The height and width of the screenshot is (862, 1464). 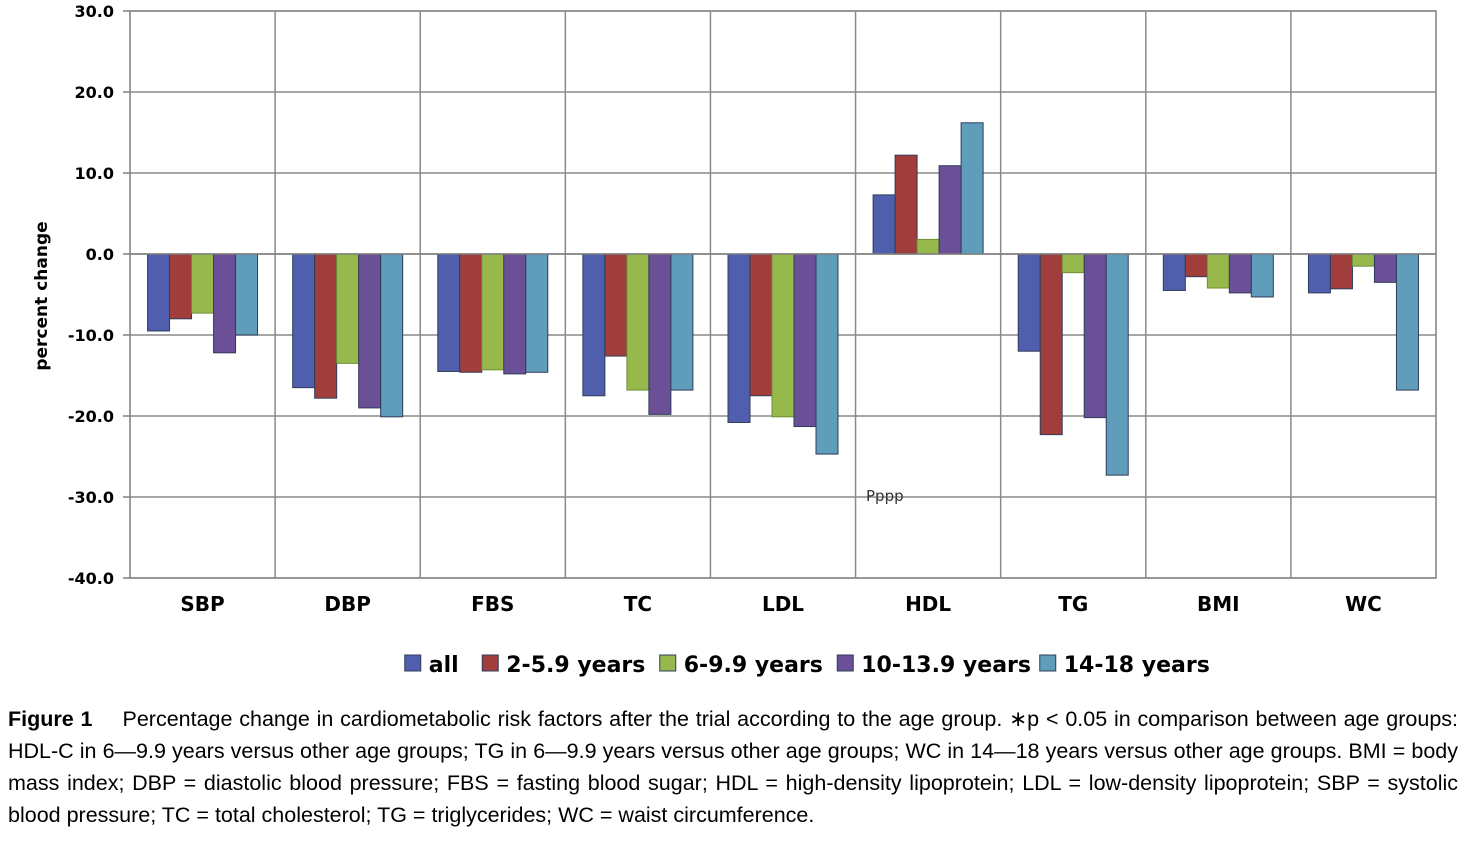 What do you see at coordinates (783, 604) in the screenshot?
I see `x-category-label: LDL` at bounding box center [783, 604].